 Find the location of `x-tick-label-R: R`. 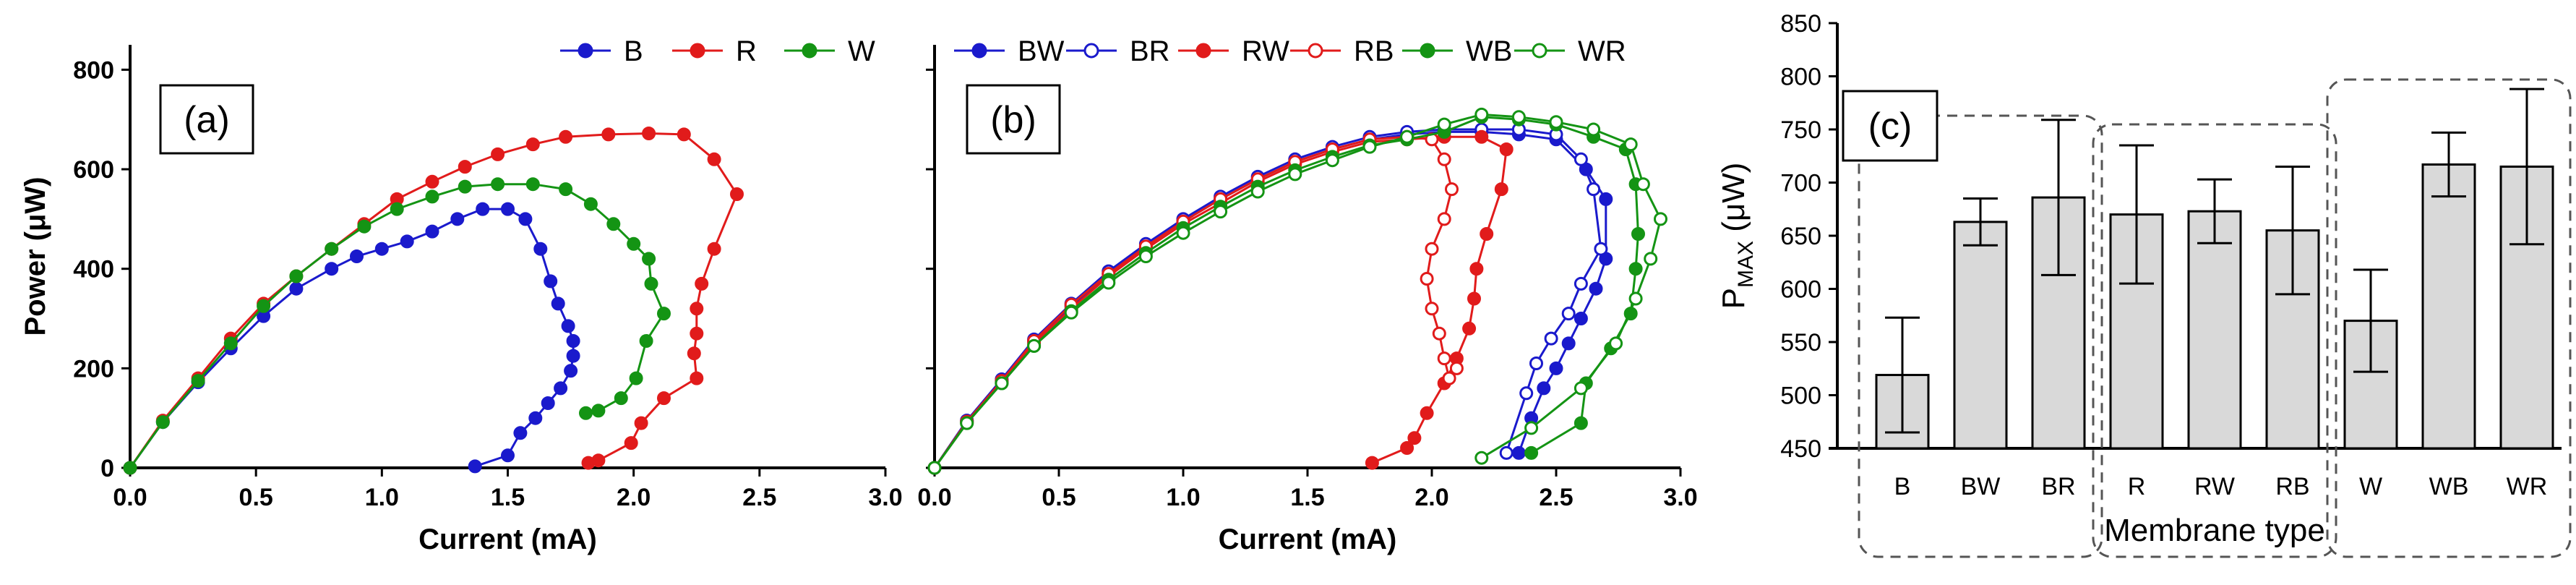

x-tick-label-R: R is located at coordinates (2137, 486).